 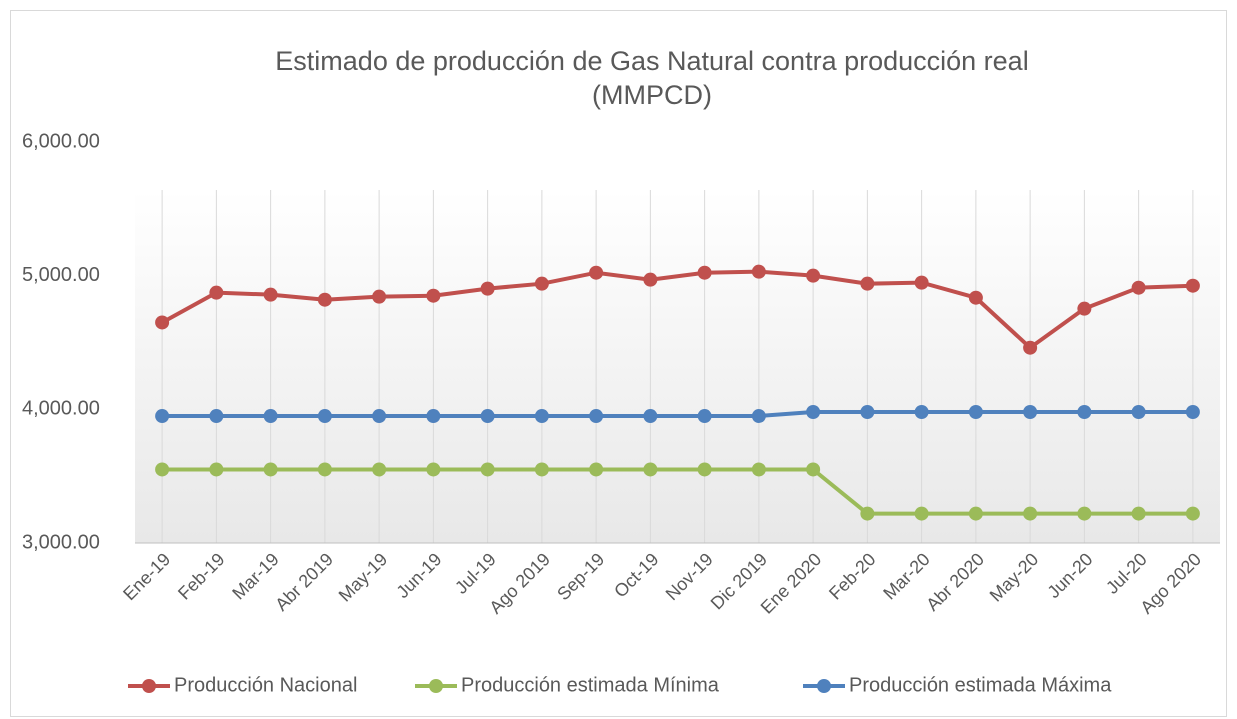 What do you see at coordinates (265, 685) in the screenshot?
I see `legend-label: Producción Nacional` at bounding box center [265, 685].